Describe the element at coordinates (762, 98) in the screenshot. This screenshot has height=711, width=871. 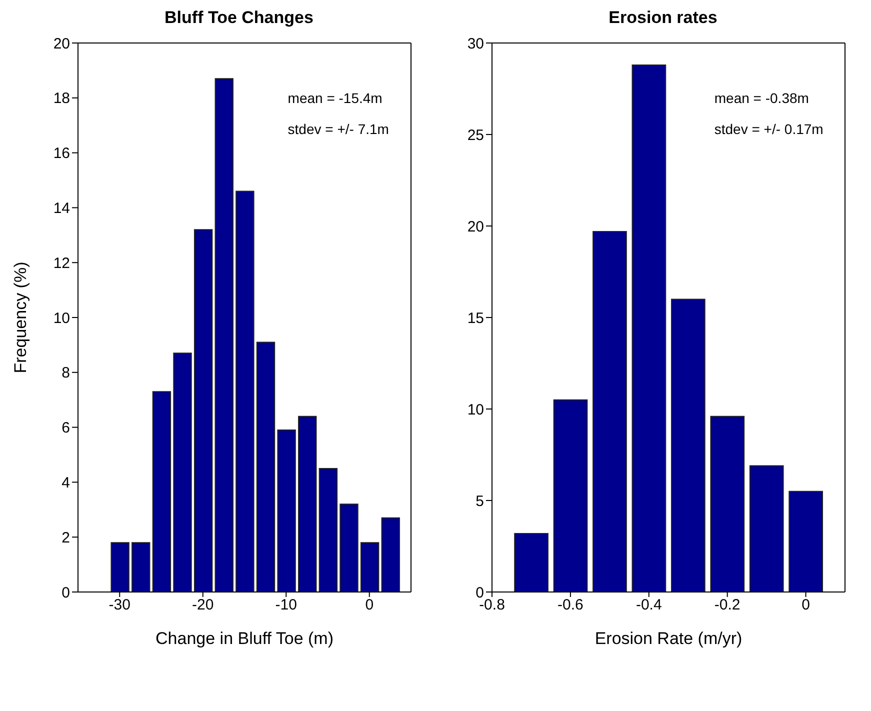
I see `annotation: mean = -0.38m` at that location.